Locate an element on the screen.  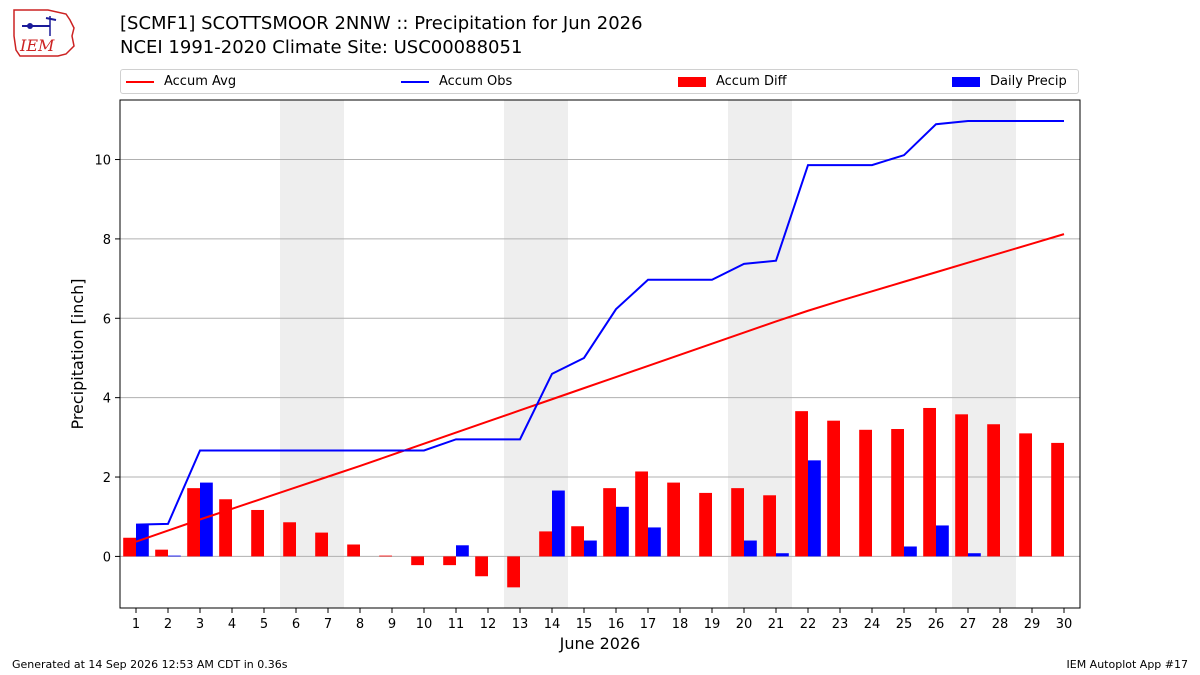
x-tick-label-28: 28 is located at coordinates (1000, 624).